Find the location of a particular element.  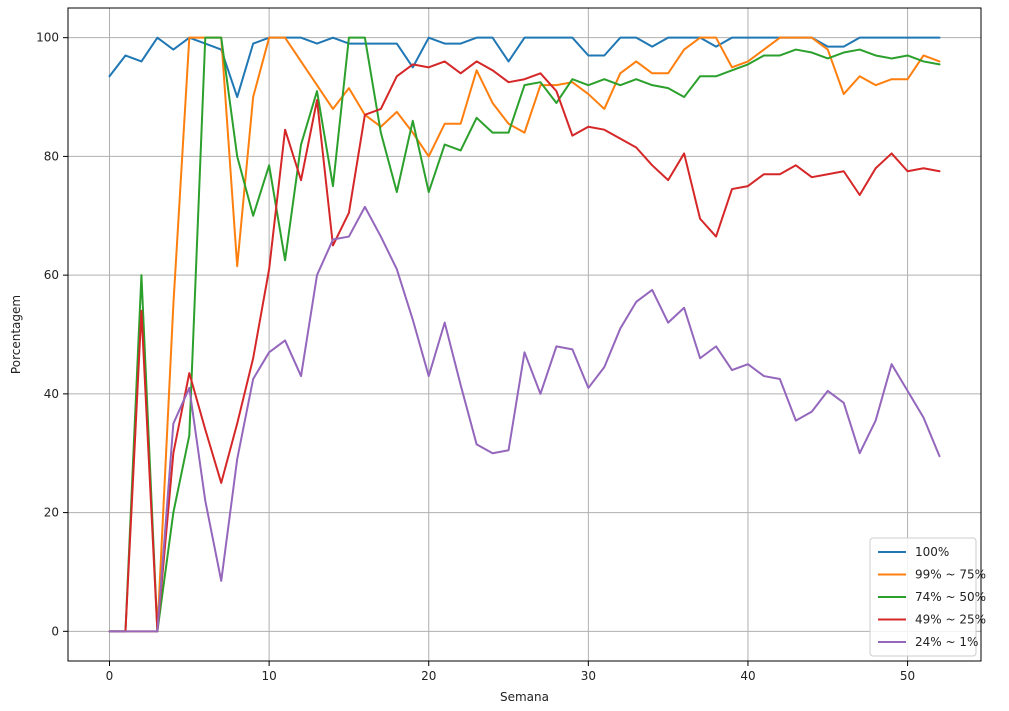

legend: 100% 99% ~ 75% 74% ~ 50% 49% ~ 25% 24% ~ 1% is located at coordinates (927, 597).